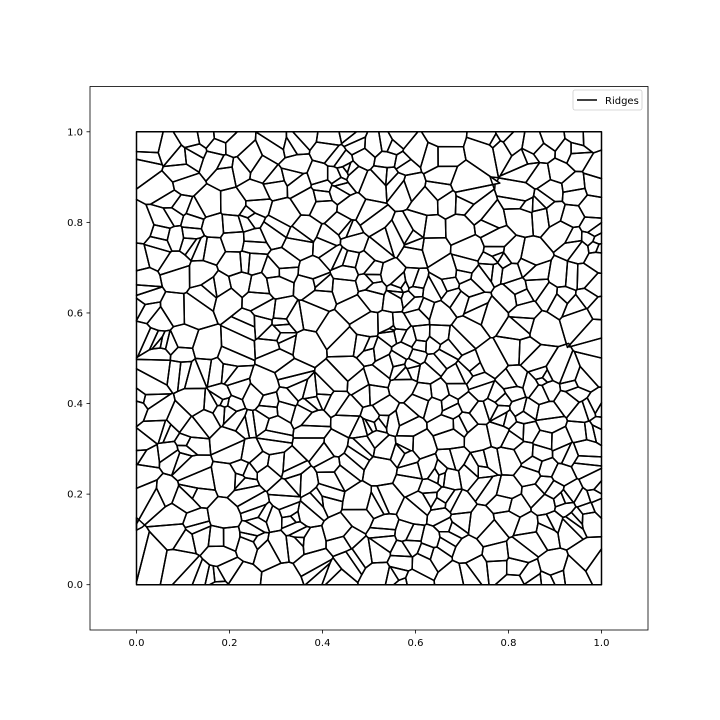 The width and height of the screenshot is (720, 720). What do you see at coordinates (75, 585) in the screenshot?
I see `y-tick-label: 0.0` at bounding box center [75, 585].